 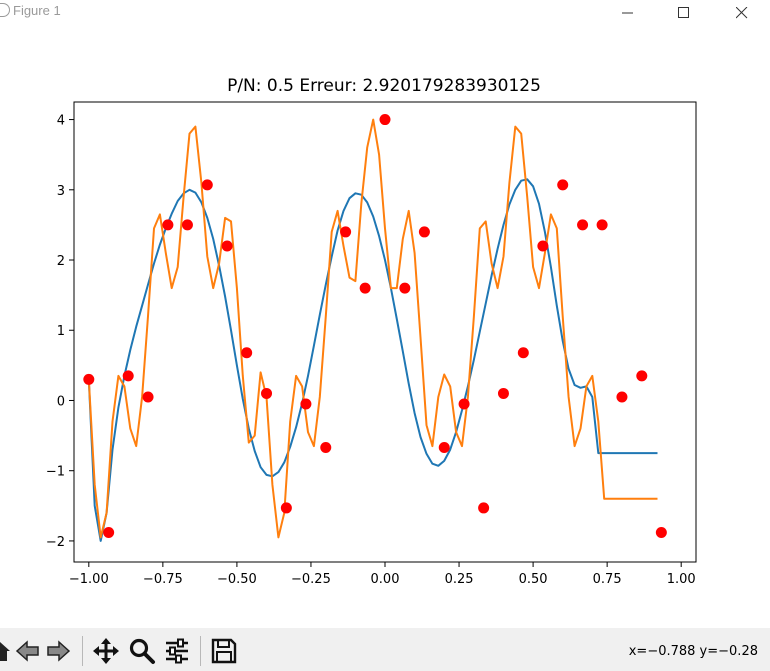 I want to click on window-title: Figure 1, so click(x=30, y=10).